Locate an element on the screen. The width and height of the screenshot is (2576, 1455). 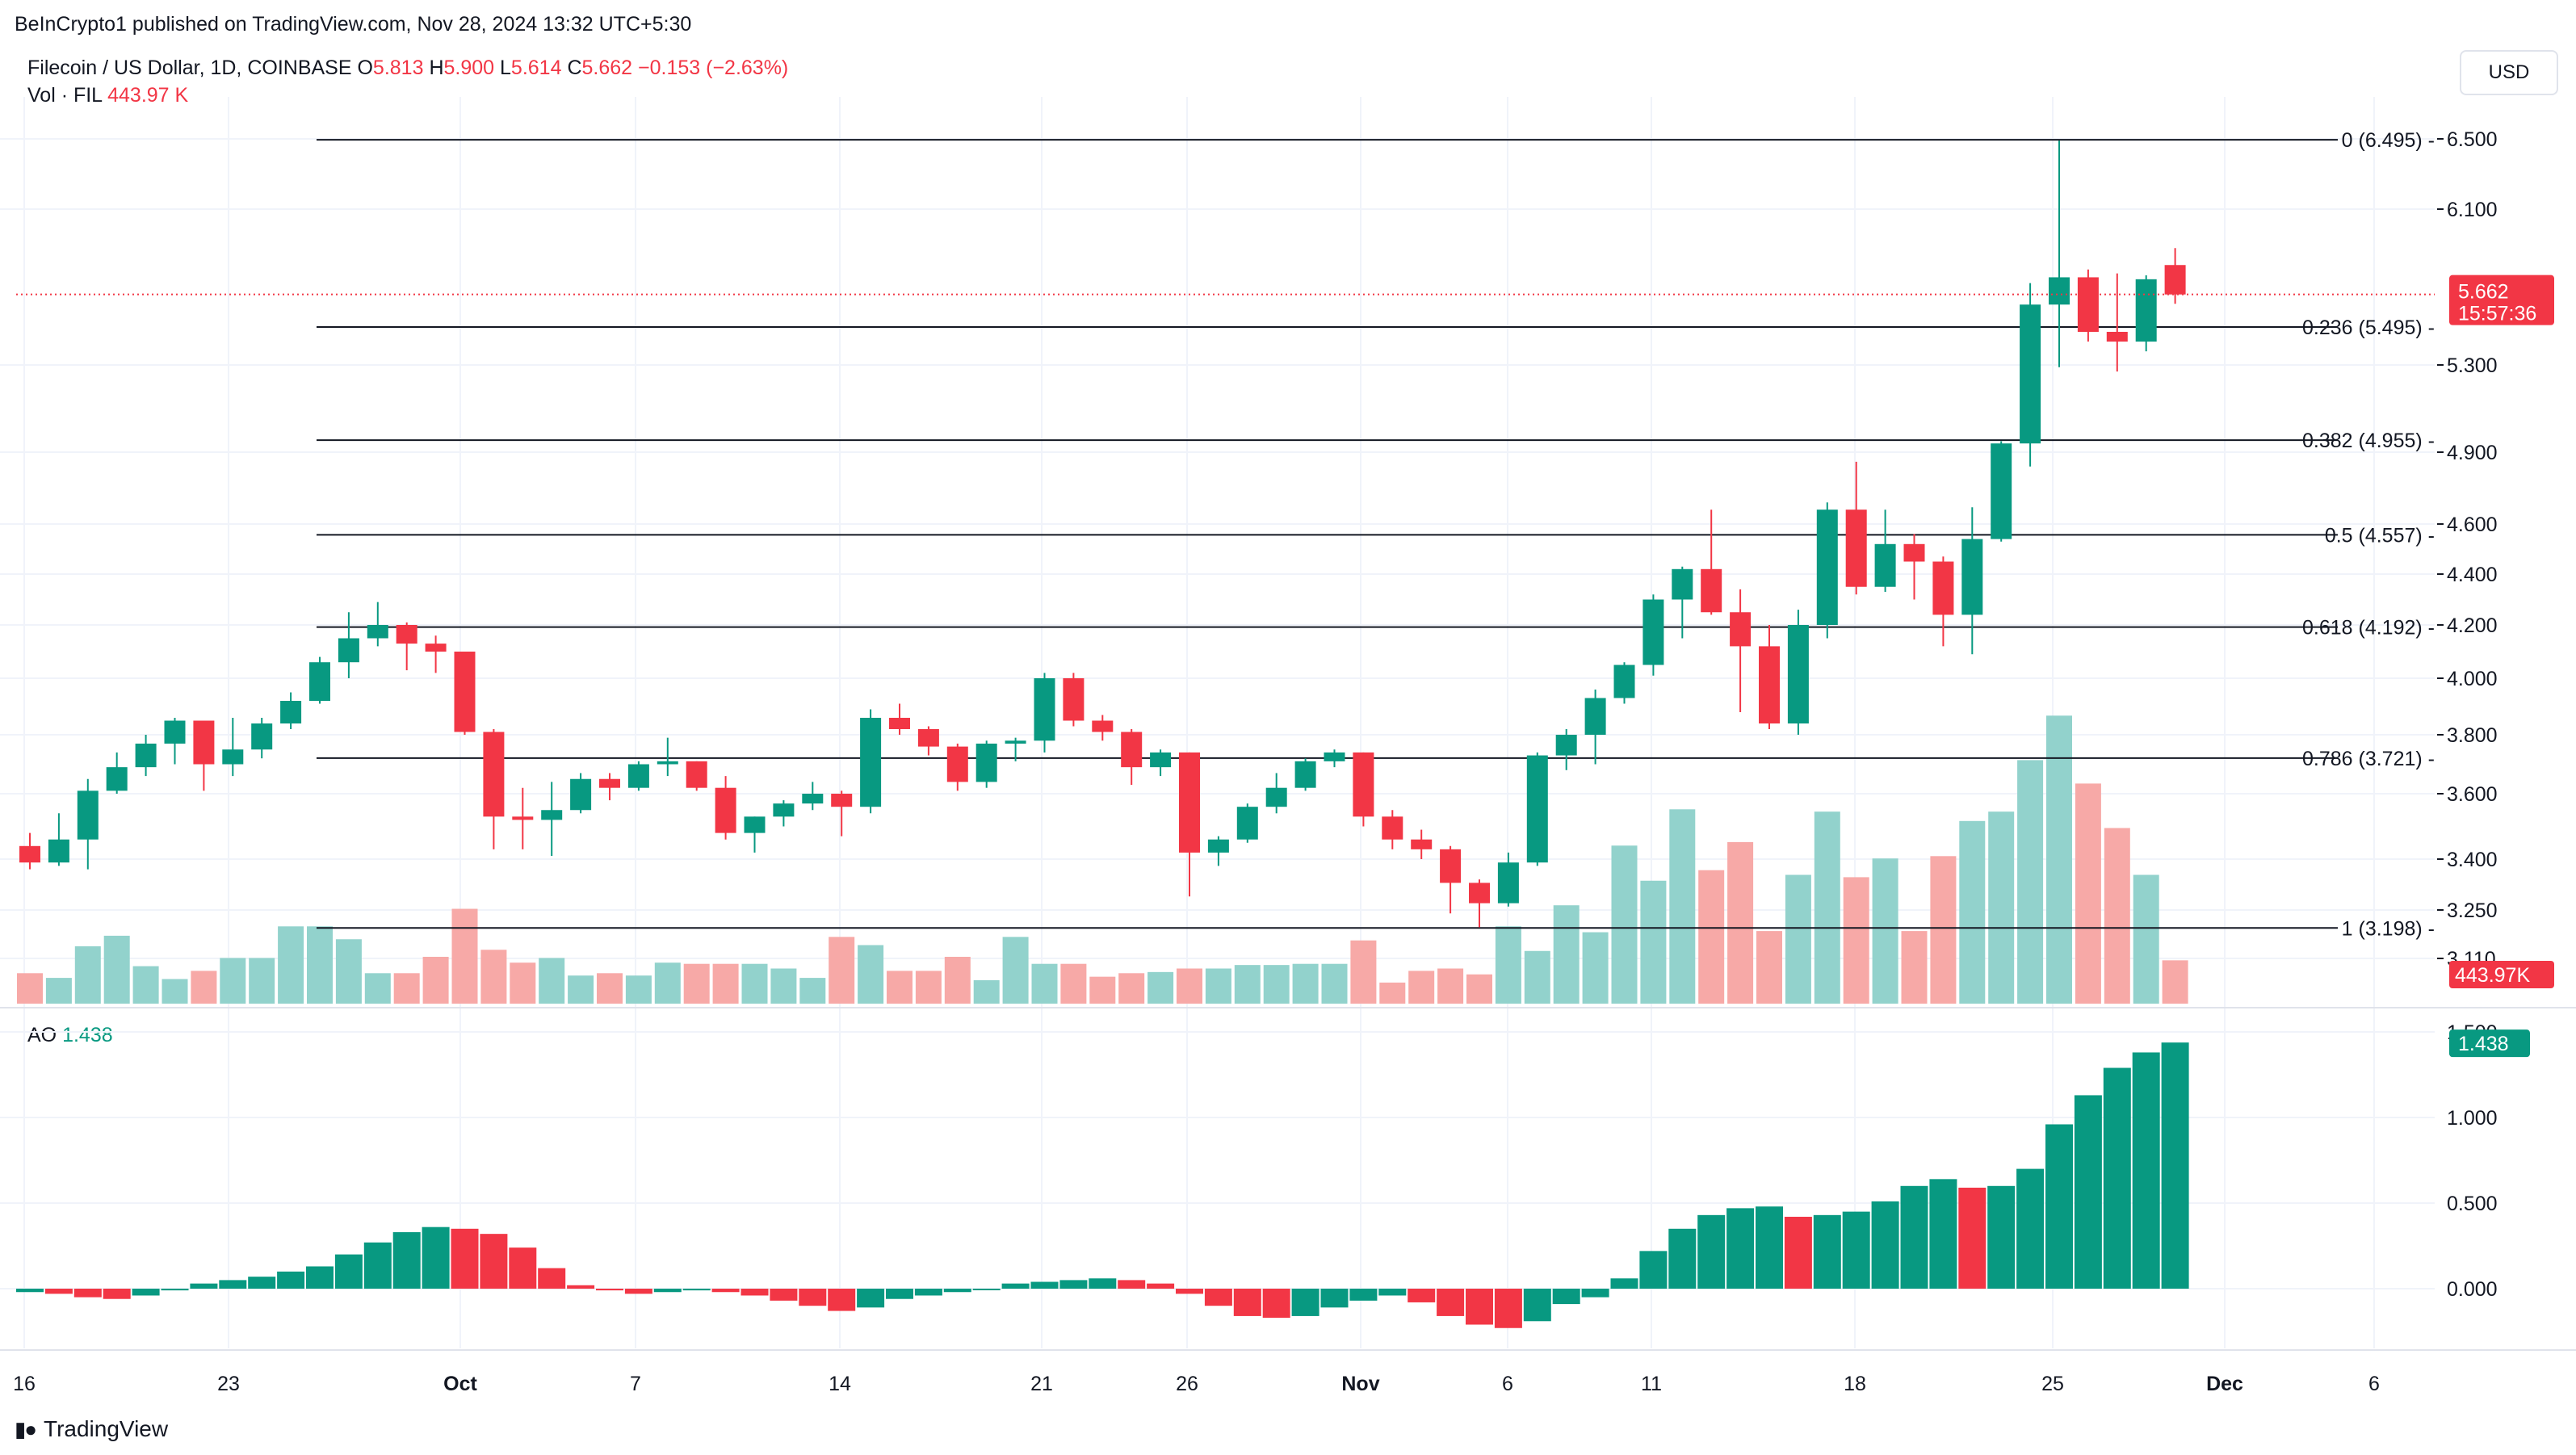
price-axis-label: 6.500 is located at coordinates (2472, 139).